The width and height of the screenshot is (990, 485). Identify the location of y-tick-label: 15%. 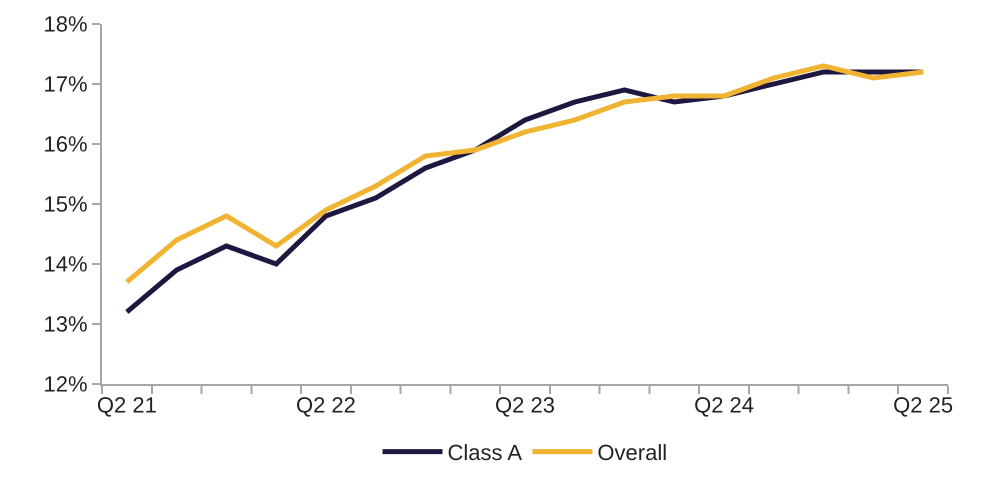
(66, 204).